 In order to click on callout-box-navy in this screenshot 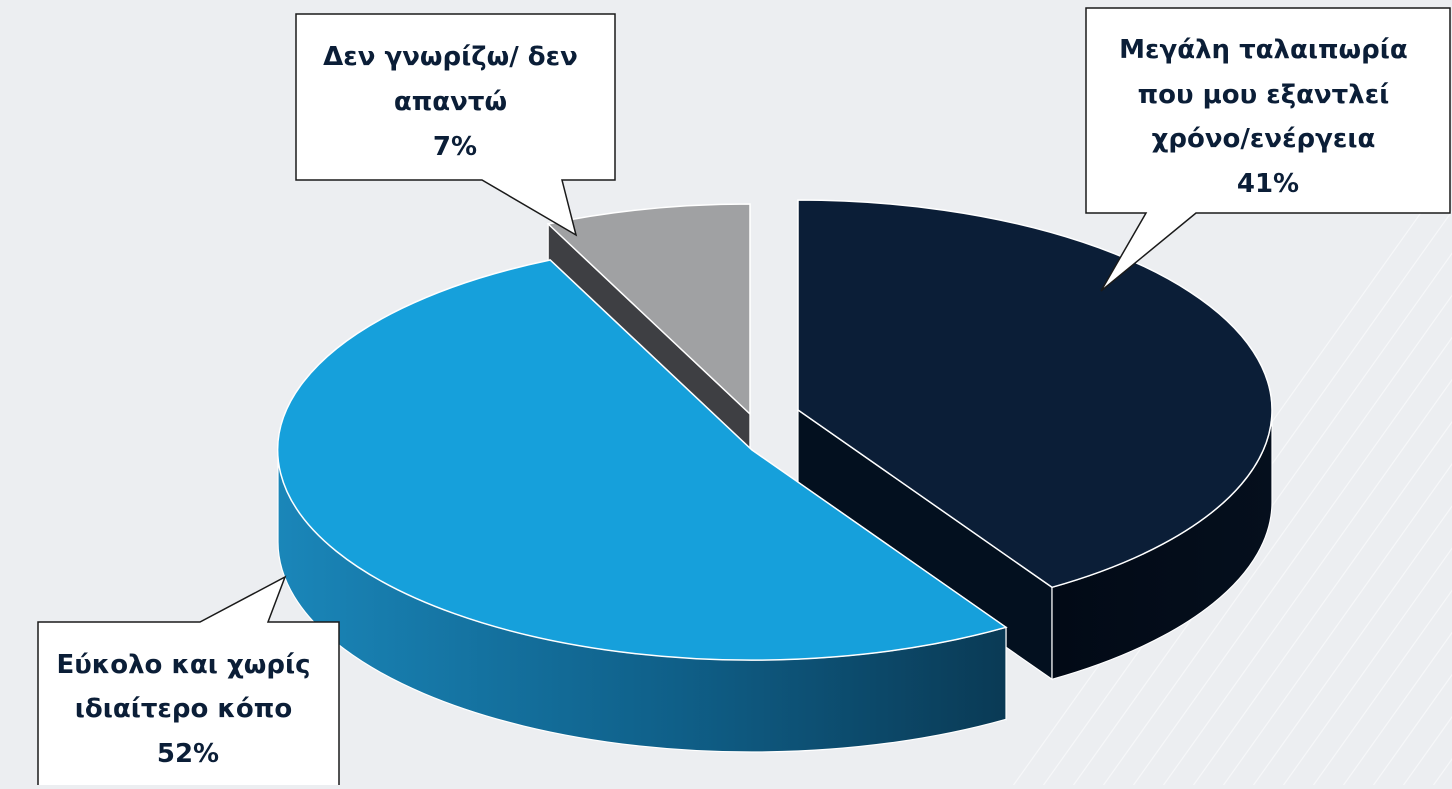, I will do `click(1268, 149)`.